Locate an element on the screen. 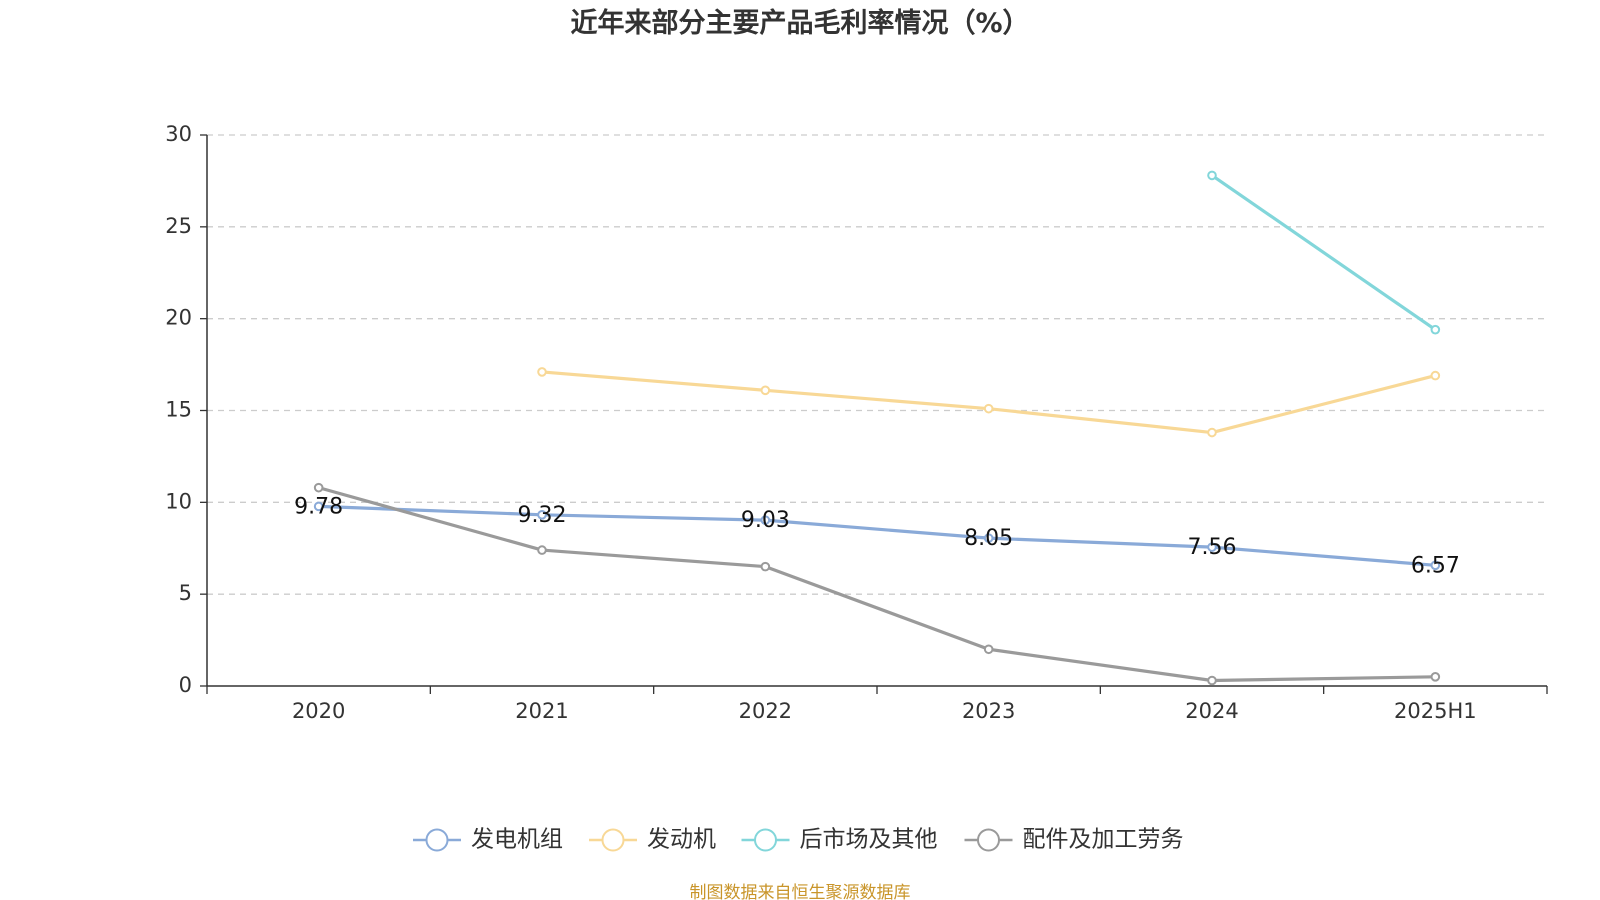 The image size is (1600, 900). legend-label: 后市场及其他 is located at coordinates (869, 840).